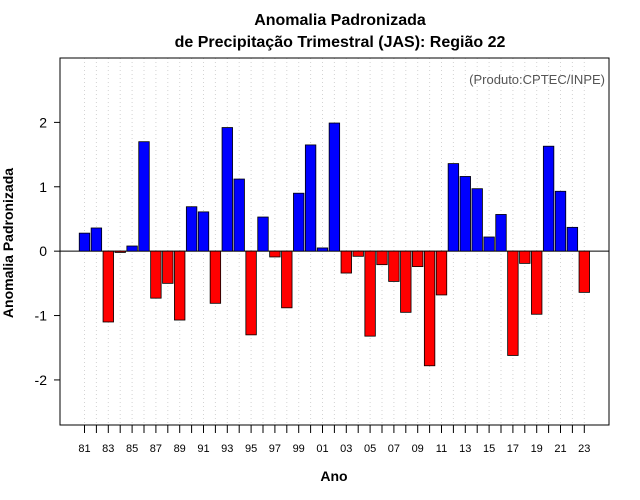 The width and height of the screenshot is (640, 500). I want to click on chart-title: Anomalia Padronizada, so click(340, 20).